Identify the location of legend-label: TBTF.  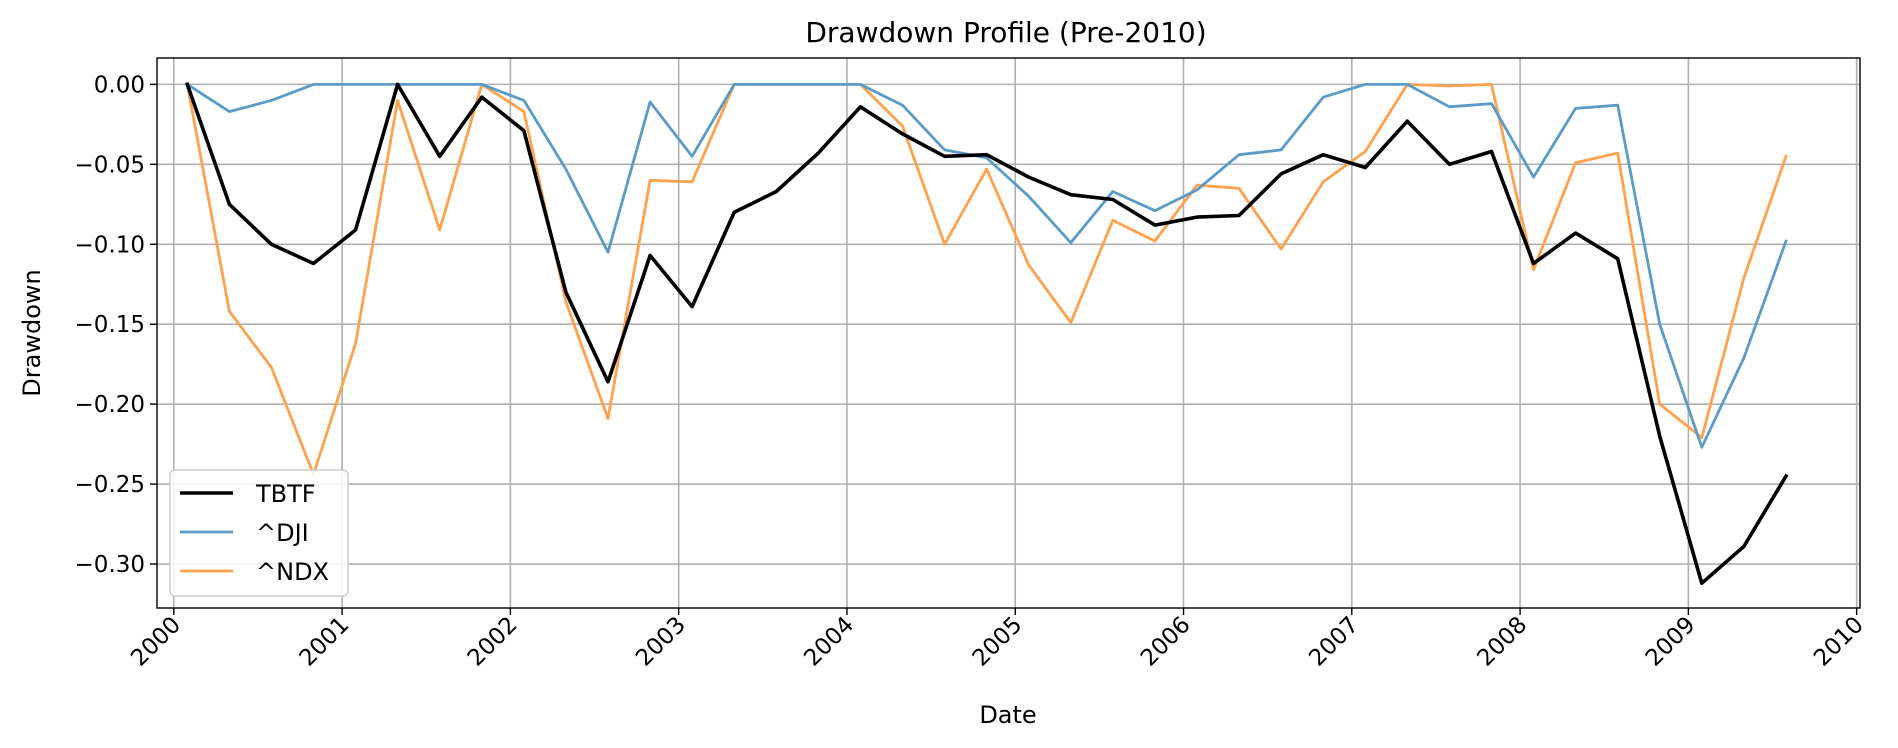
(285, 494).